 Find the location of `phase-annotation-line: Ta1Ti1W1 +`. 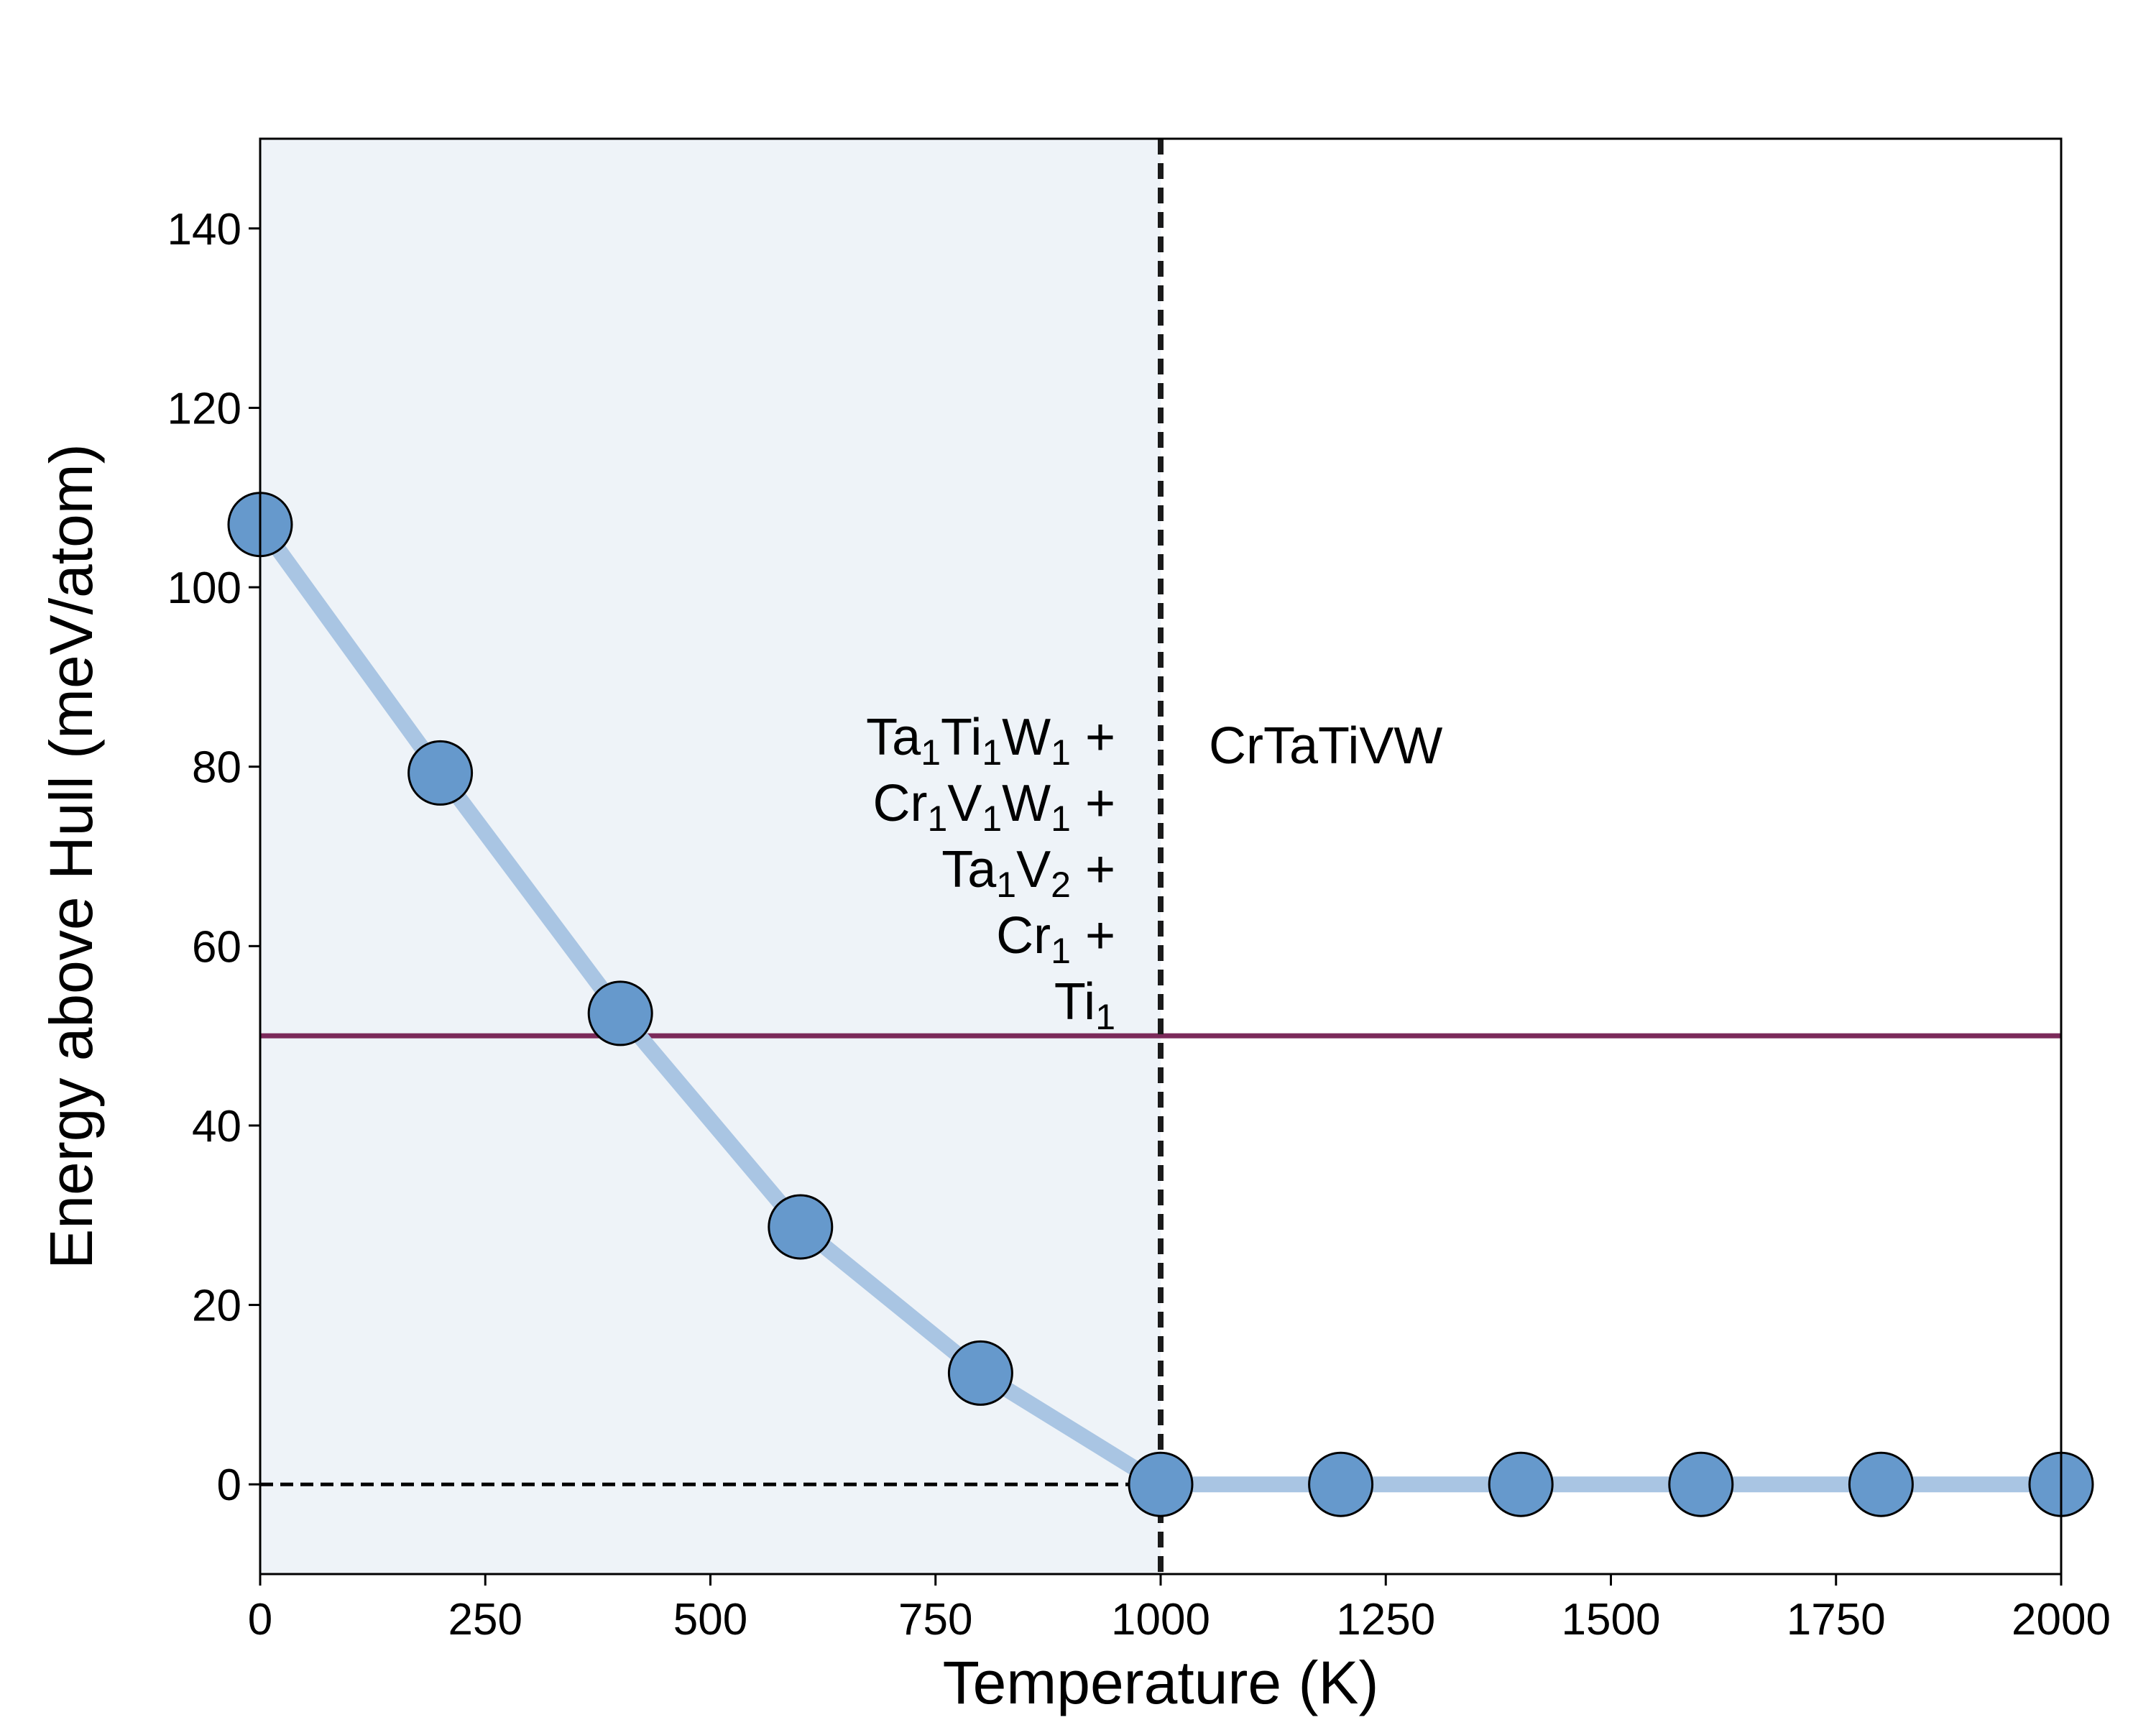

phase-annotation-line: Ta1Ti1W1 + is located at coordinates (991, 741).